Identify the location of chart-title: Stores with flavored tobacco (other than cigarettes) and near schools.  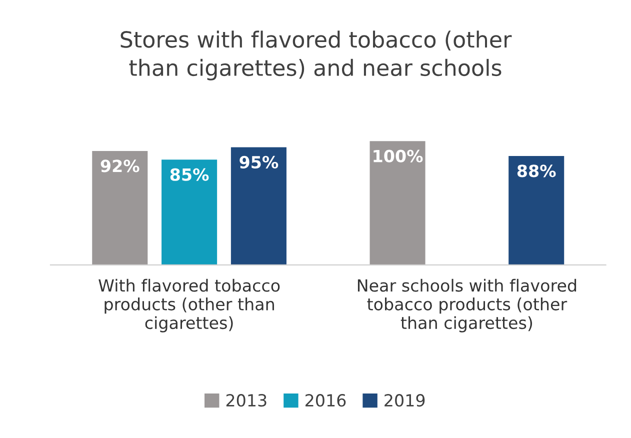
(316, 55).